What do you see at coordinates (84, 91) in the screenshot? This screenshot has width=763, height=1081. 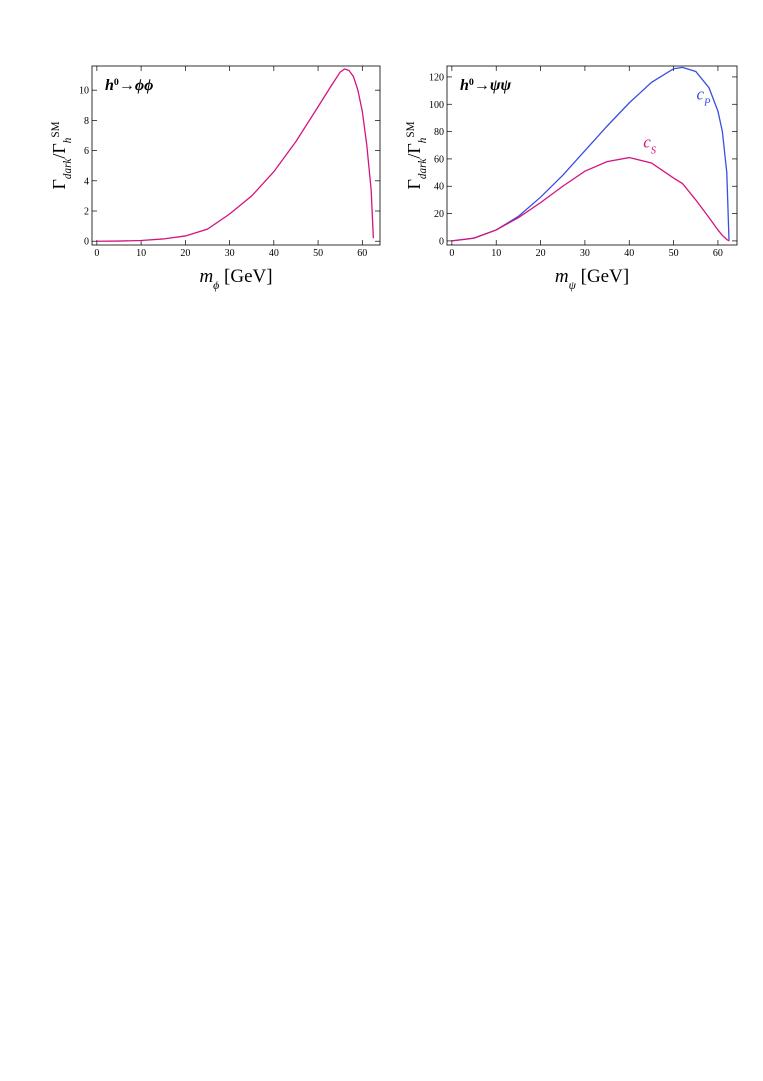 I see `y-tick-label: 10` at bounding box center [84, 91].